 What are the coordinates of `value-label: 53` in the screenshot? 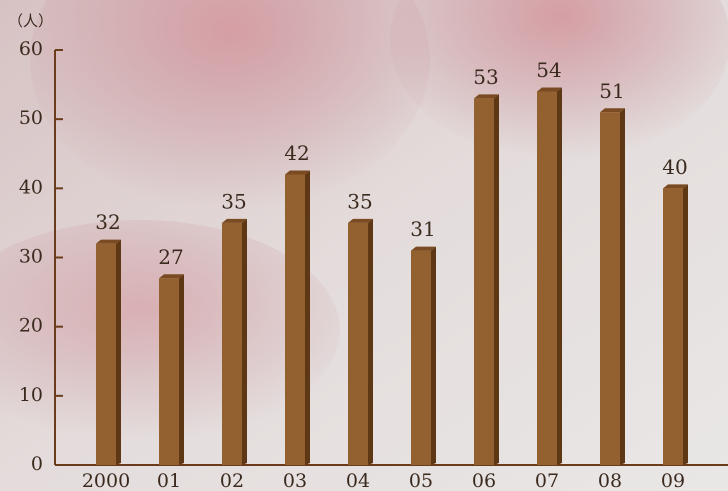 It's located at (485, 77).